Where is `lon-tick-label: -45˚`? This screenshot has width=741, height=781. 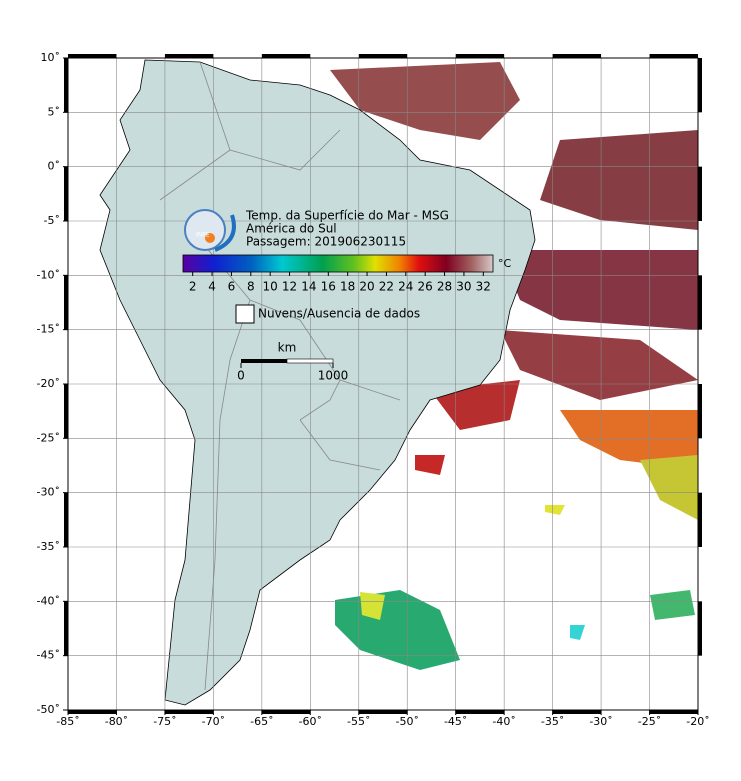
lon-tick-label: -45˚ is located at coordinates (455, 721).